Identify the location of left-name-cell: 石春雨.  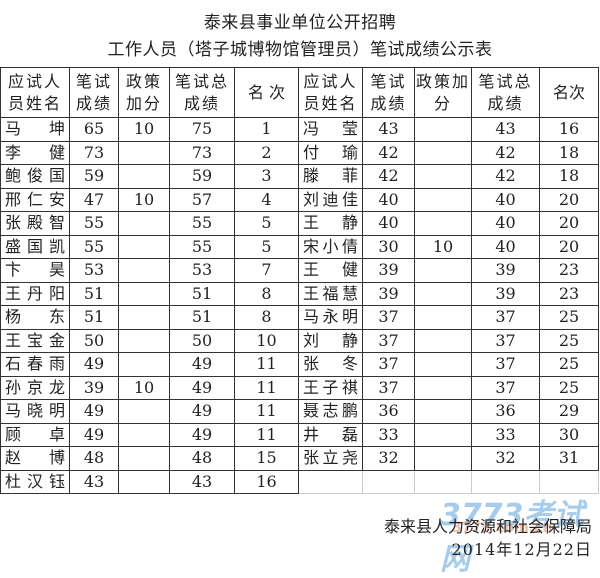
(35, 364).